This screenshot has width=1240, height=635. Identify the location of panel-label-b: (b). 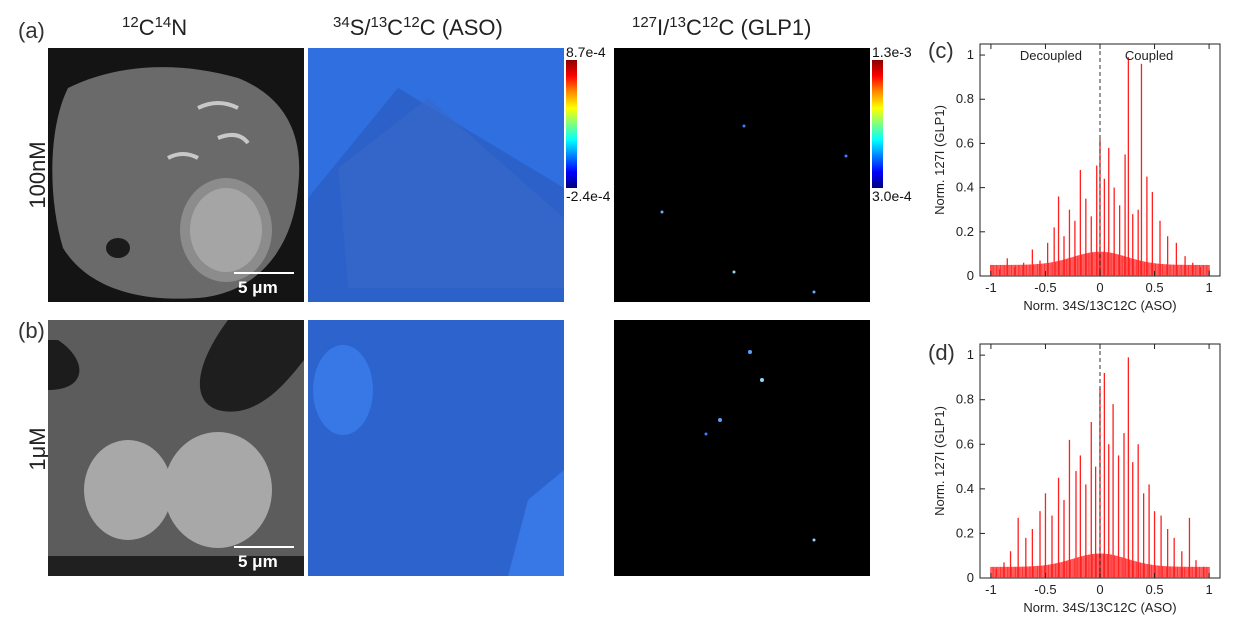
(31, 330).